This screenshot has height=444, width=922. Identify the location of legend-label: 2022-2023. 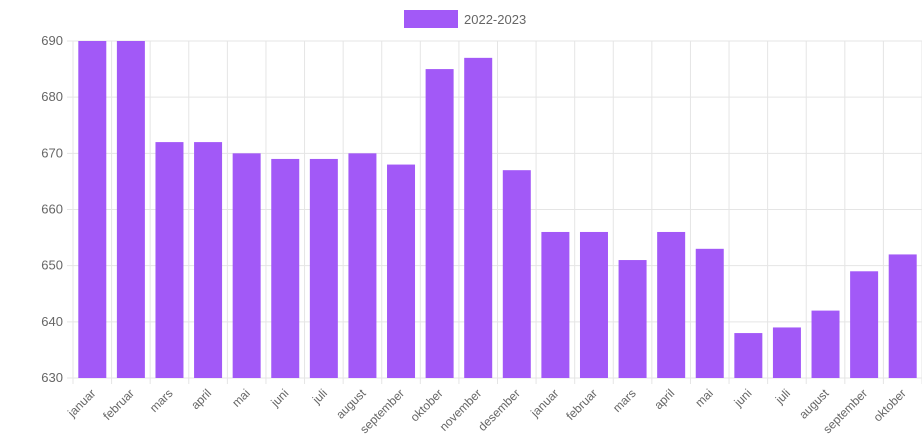
(495, 19).